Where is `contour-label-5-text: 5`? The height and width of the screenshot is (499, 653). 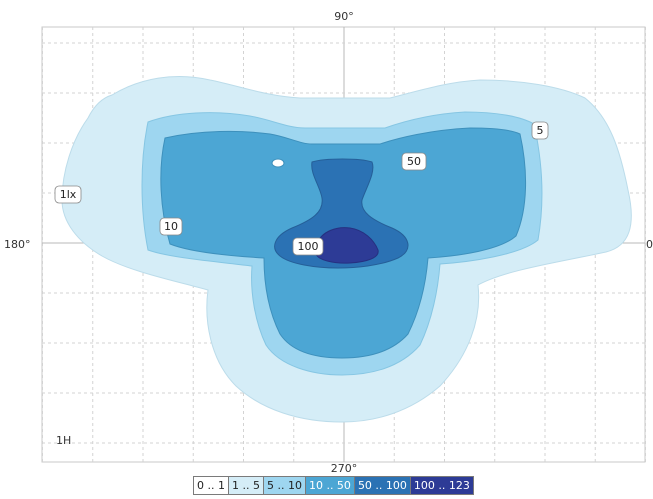
contour-label-5-text: 5 is located at coordinates (540, 130).